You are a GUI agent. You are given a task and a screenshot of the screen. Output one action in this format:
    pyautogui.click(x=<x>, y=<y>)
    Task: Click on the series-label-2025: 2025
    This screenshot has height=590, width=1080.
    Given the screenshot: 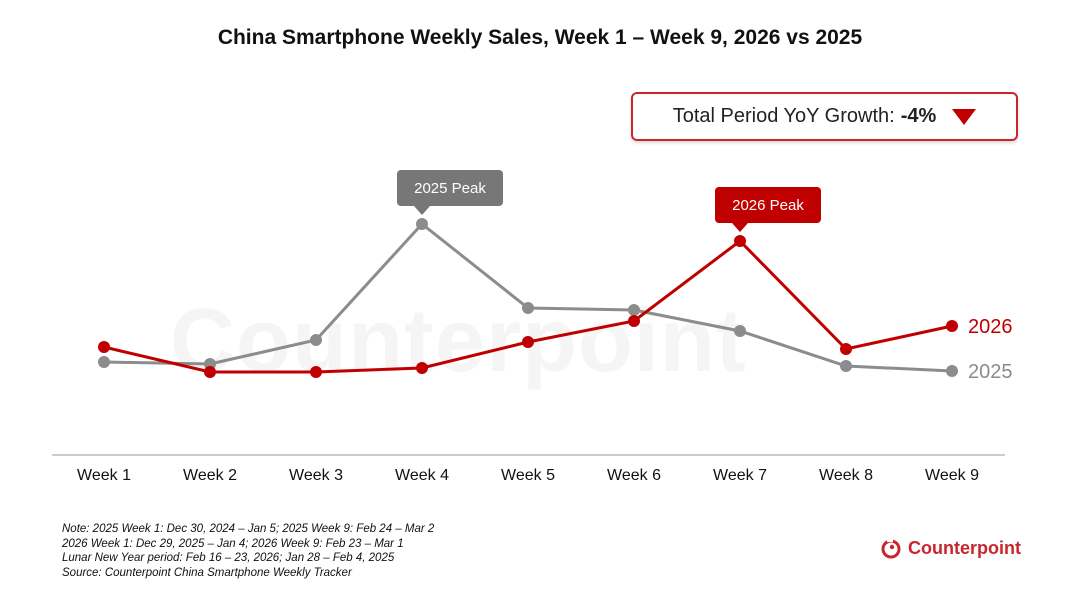 What is the action you would take?
    pyautogui.click(x=990, y=372)
    